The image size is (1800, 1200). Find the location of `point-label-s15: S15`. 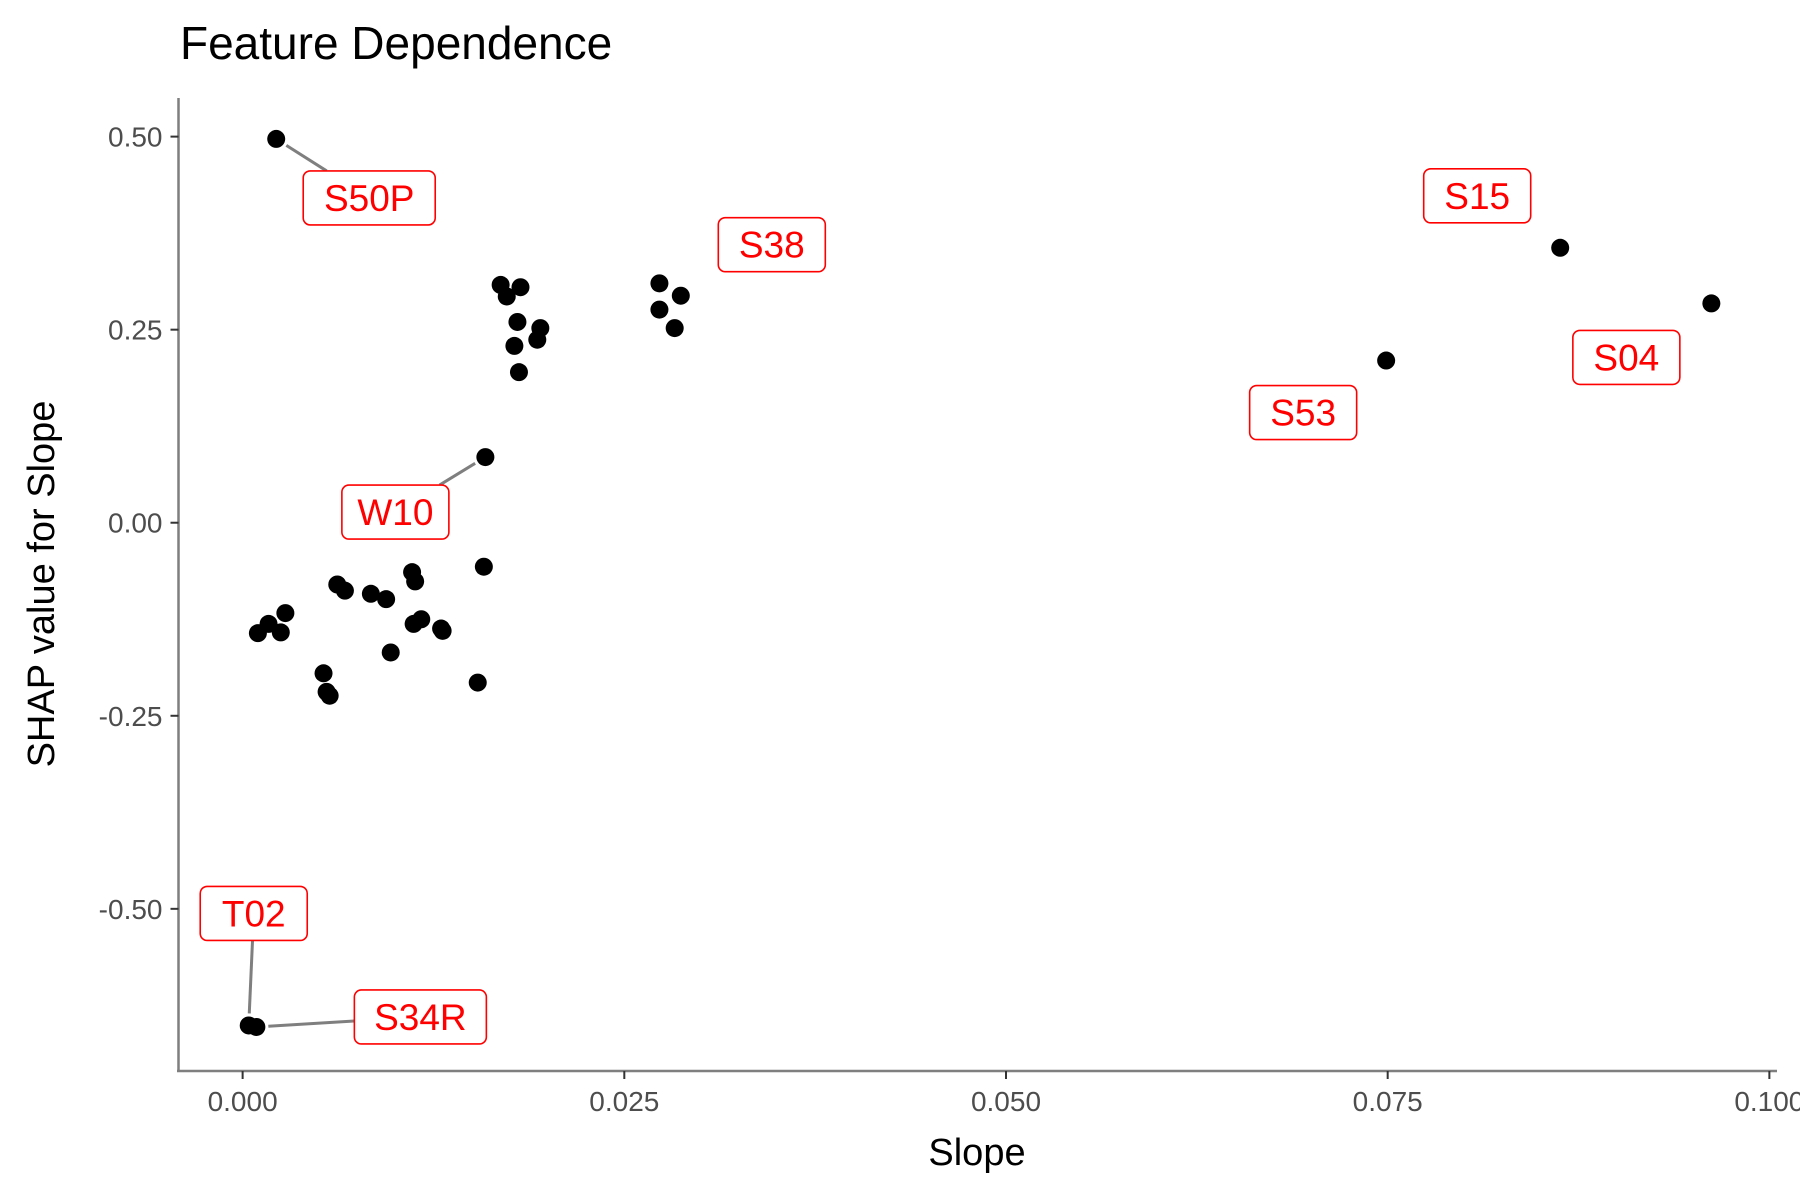

point-label-s15: S15 is located at coordinates (1477, 196).